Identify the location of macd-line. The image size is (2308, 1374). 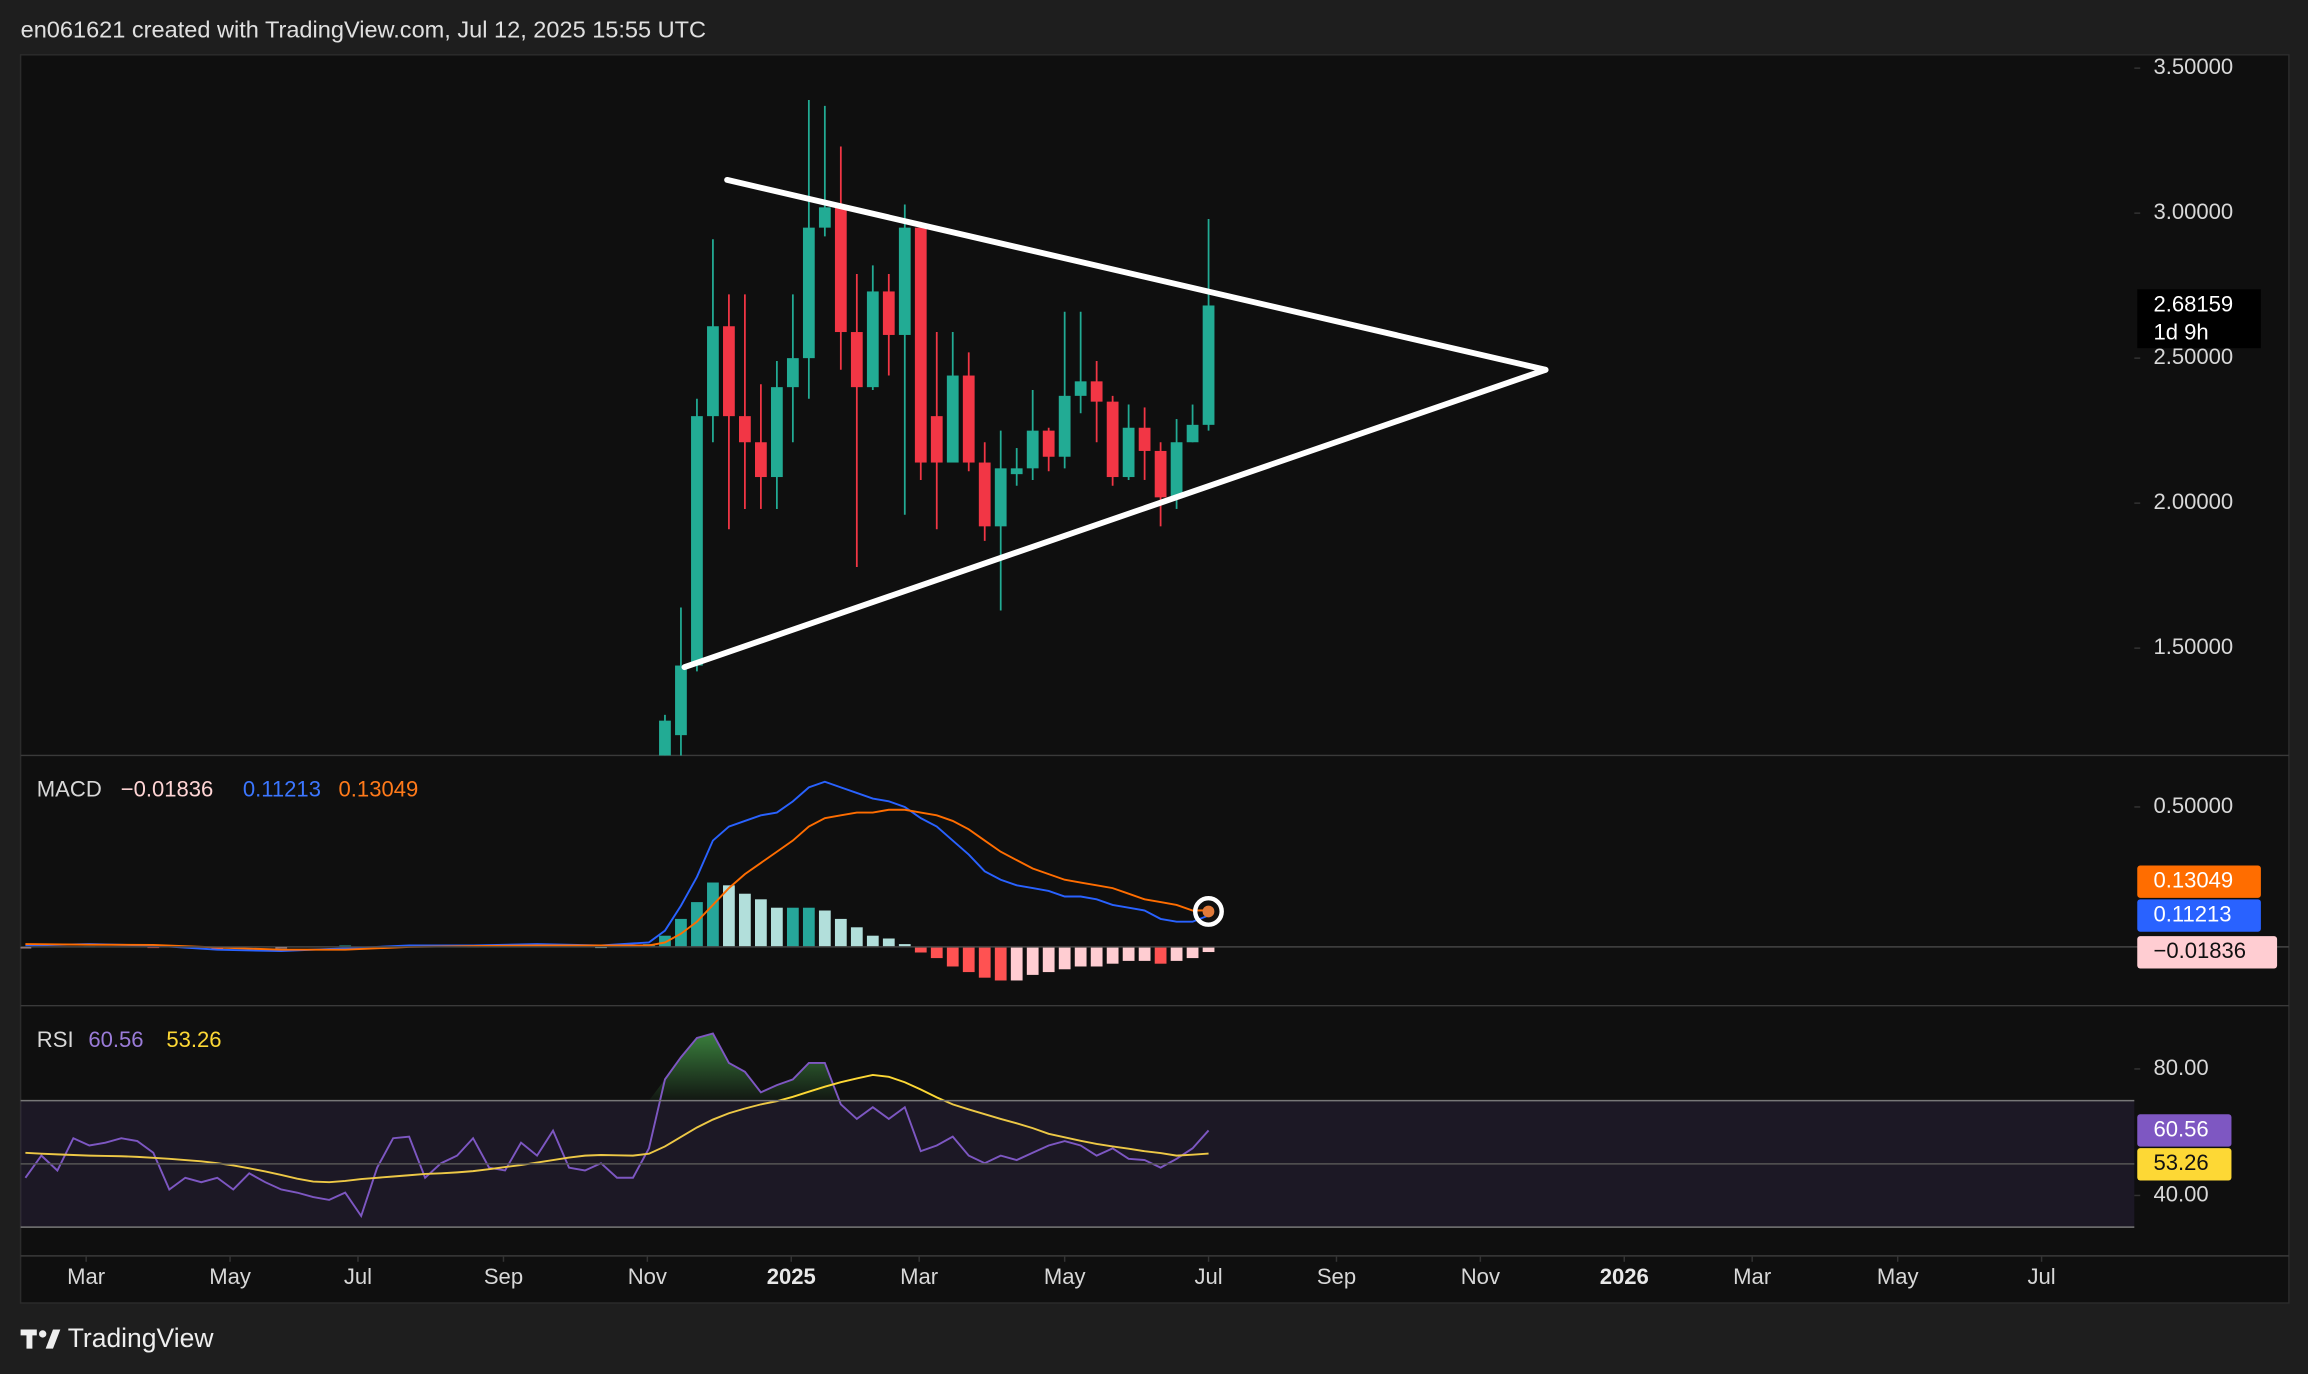
(617, 879).